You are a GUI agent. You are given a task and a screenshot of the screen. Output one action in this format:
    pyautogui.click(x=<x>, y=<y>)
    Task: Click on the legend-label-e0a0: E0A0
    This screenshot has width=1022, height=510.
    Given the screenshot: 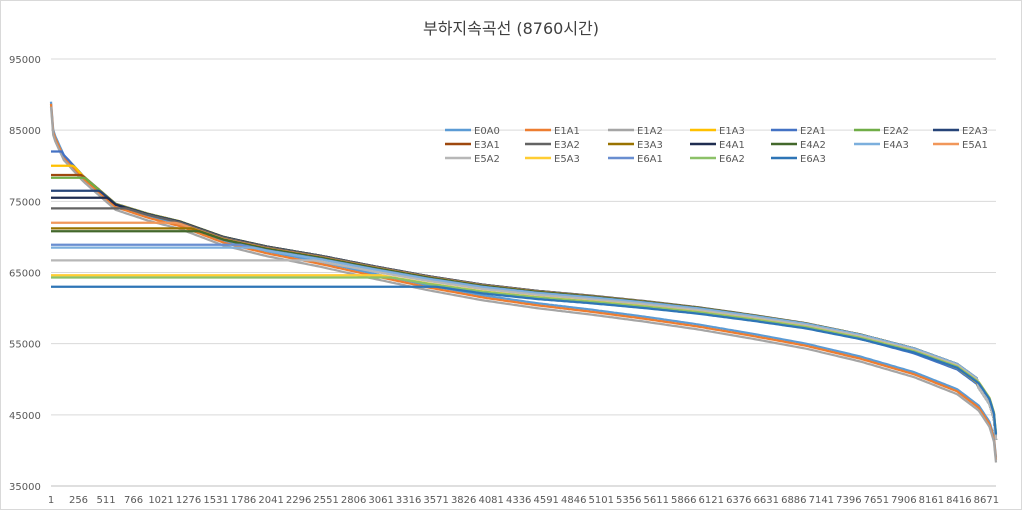 What is the action you would take?
    pyautogui.click(x=487, y=131)
    